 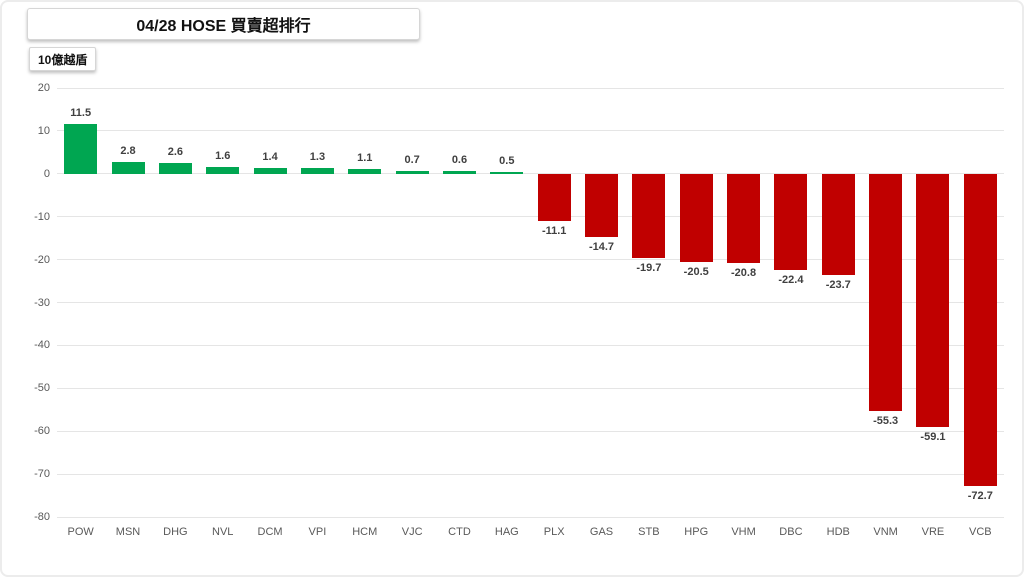 I want to click on bar-HAG, so click(x=507, y=172).